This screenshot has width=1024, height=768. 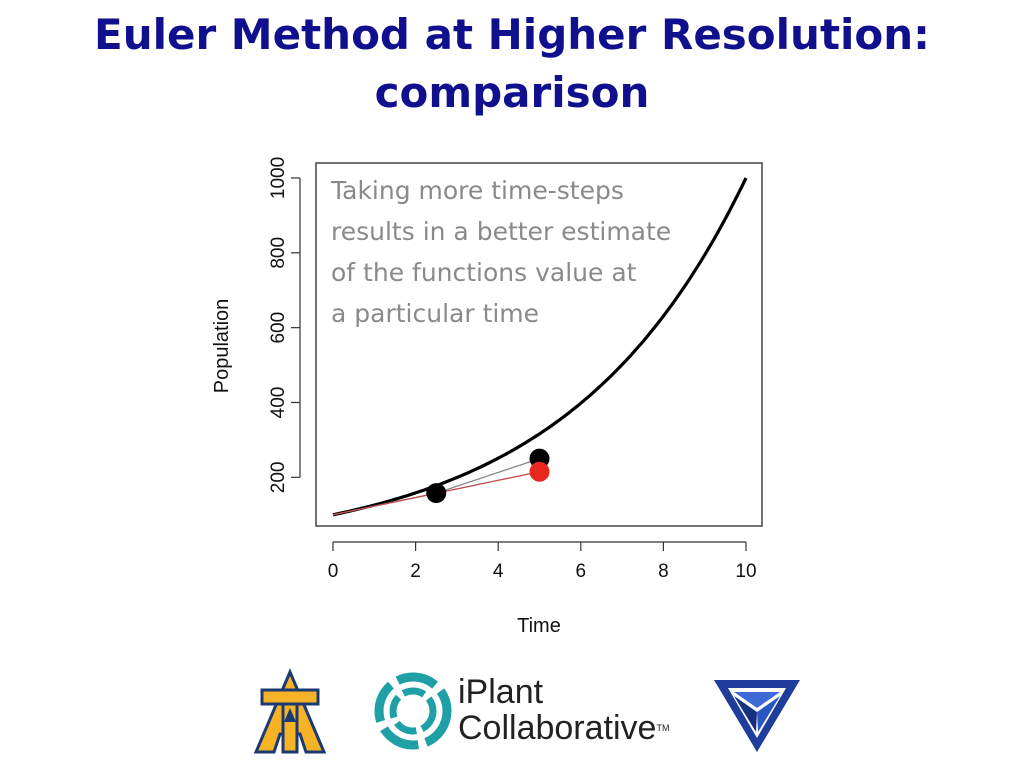 I want to click on iplant-name: iPlant, so click(x=501, y=692).